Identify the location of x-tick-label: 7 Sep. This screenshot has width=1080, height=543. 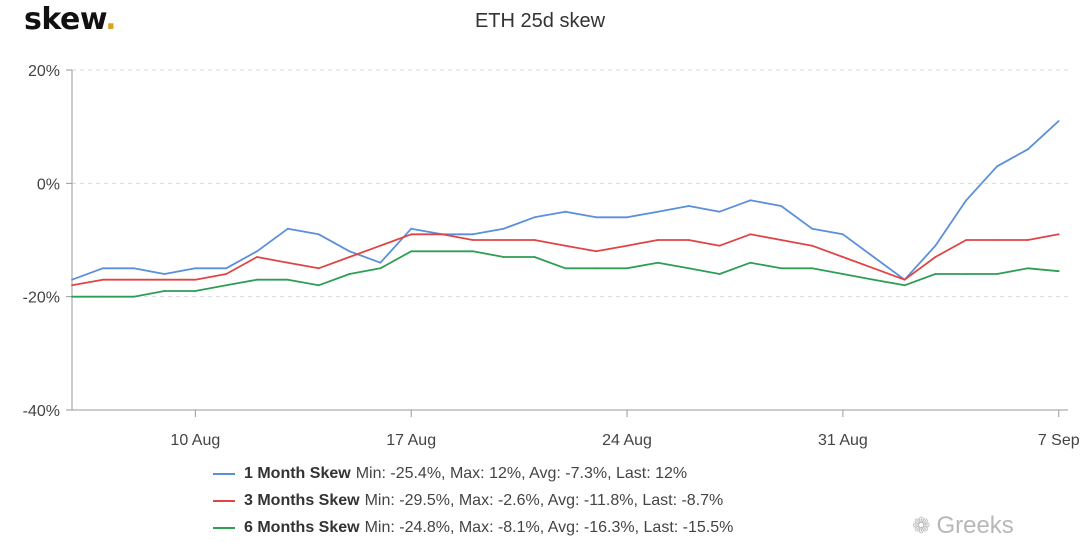
(1059, 440).